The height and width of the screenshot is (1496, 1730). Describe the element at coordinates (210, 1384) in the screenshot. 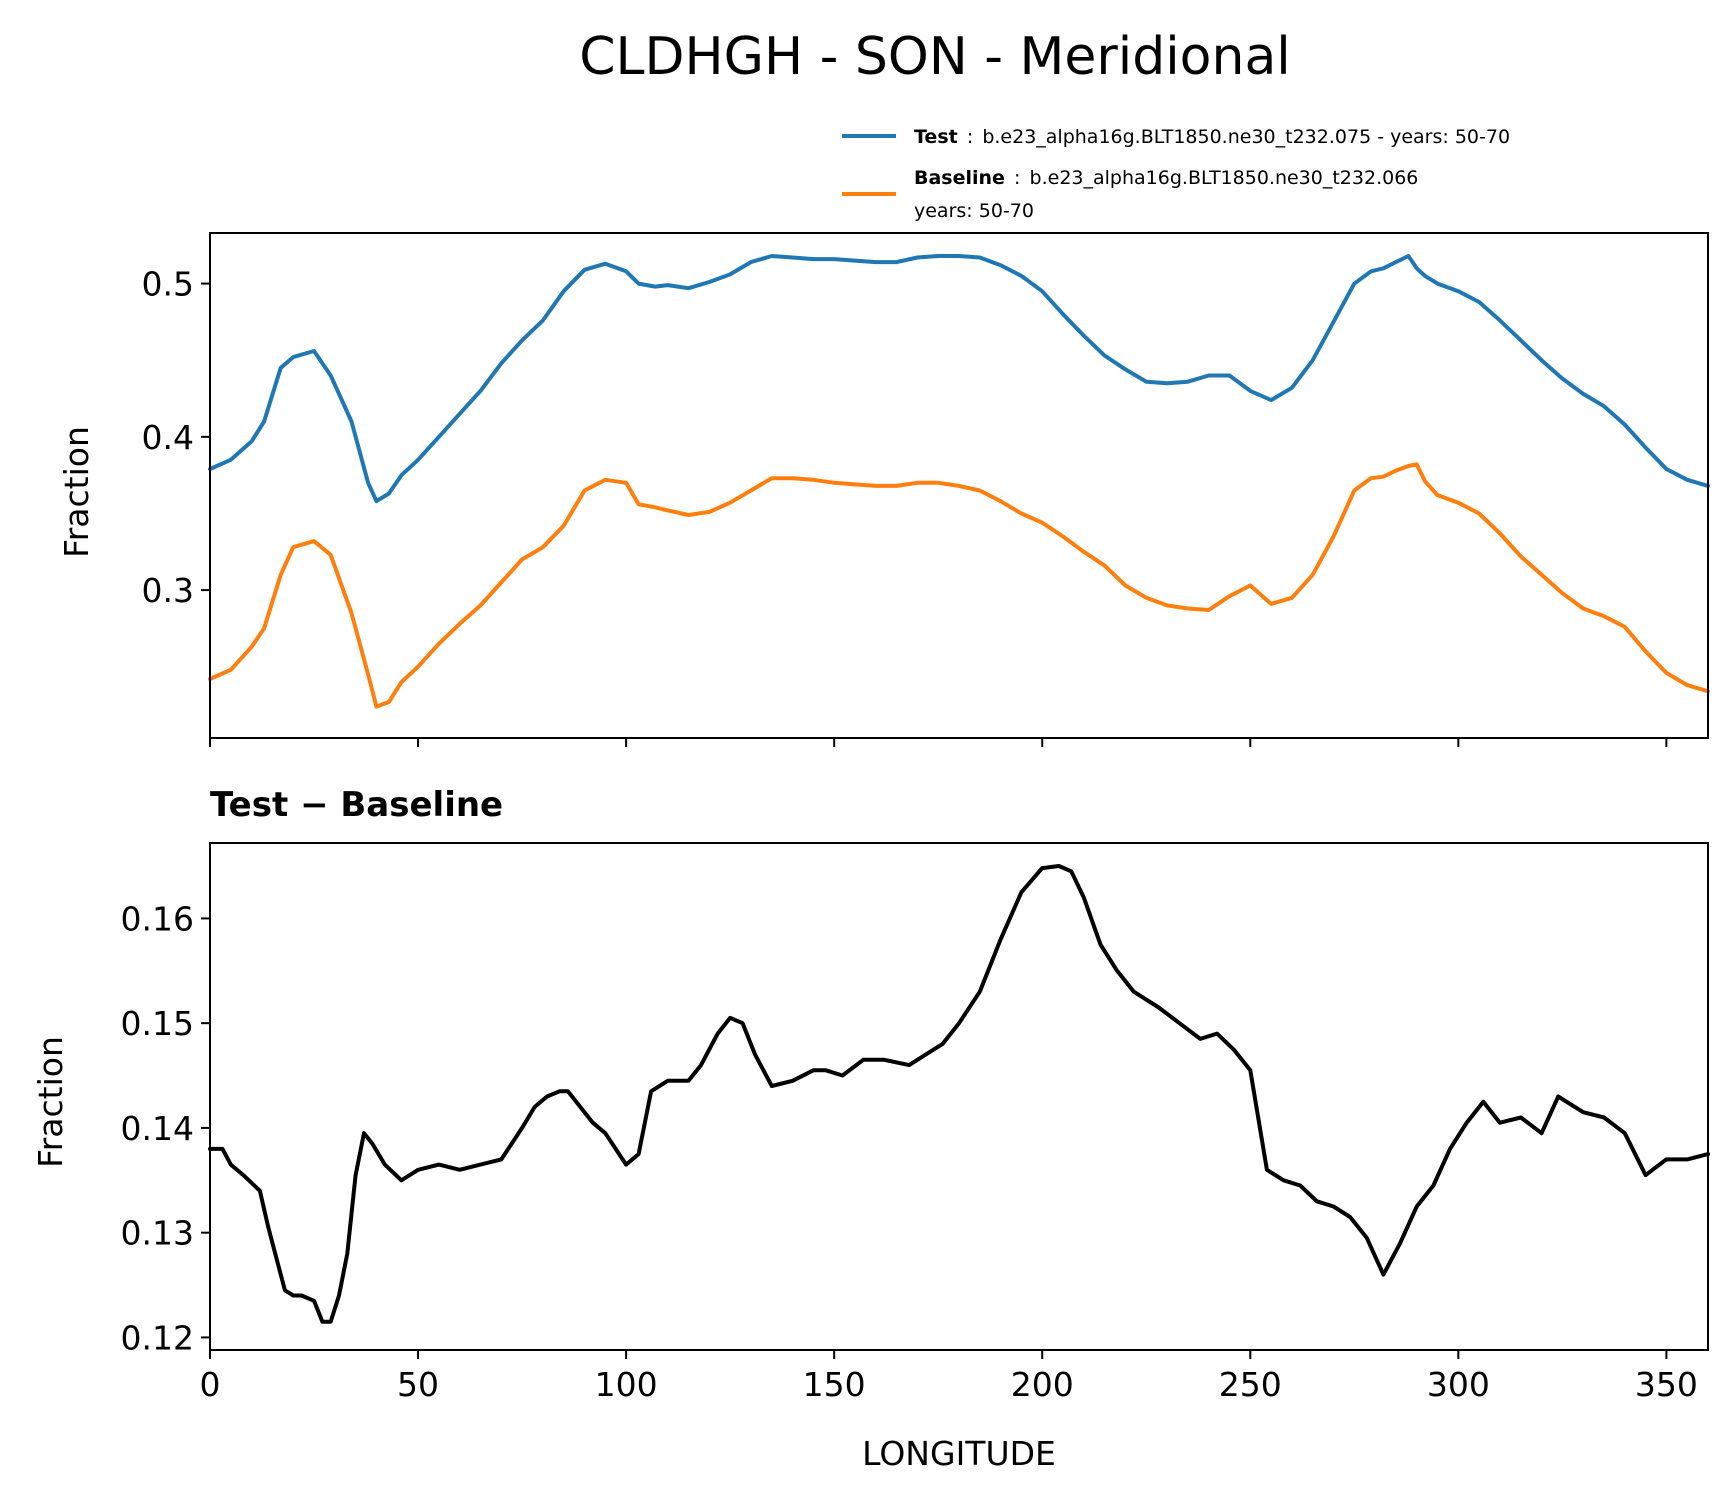

I see `bottom-x-tick-label: 0` at that location.